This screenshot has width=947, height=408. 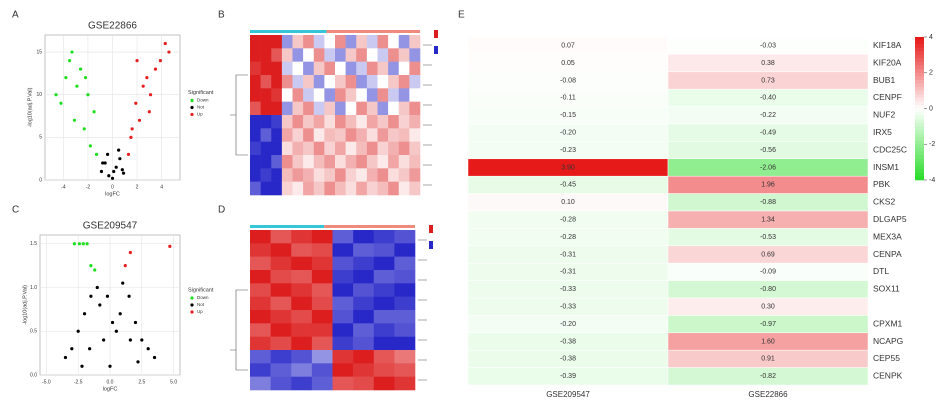 I want to click on y-tick-label: 15, so click(x=39, y=52).